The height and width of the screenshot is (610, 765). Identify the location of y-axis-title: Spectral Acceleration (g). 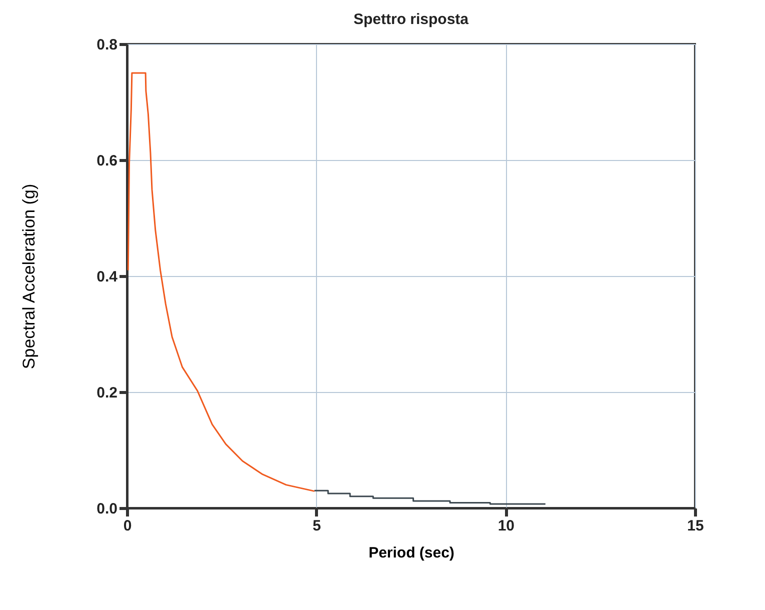
(29, 277).